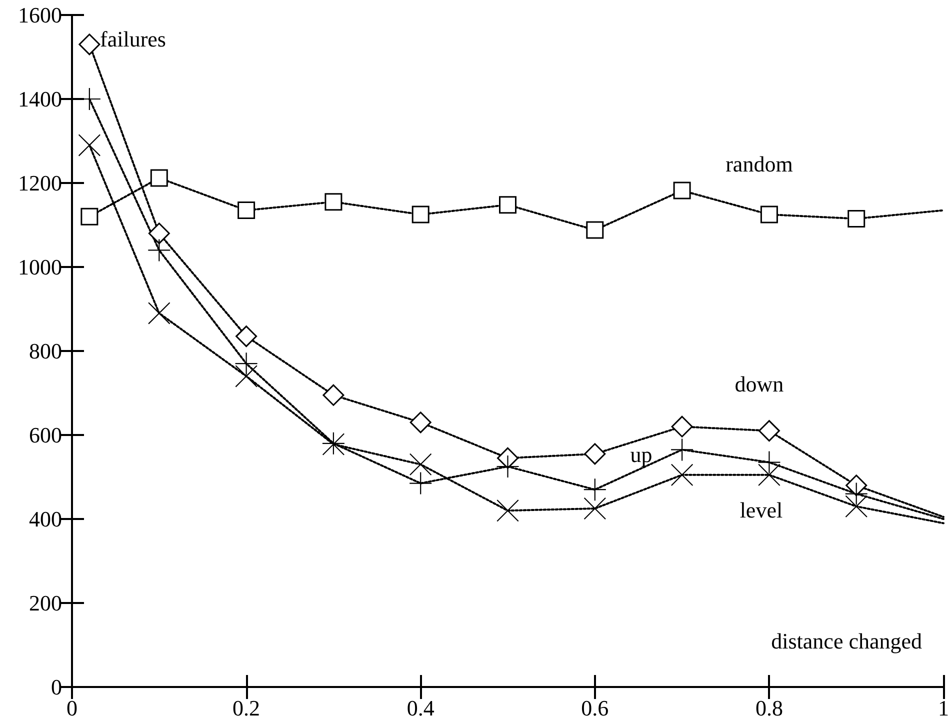  Describe the element at coordinates (943, 708) in the screenshot. I see `x-tick-label: 1` at that location.